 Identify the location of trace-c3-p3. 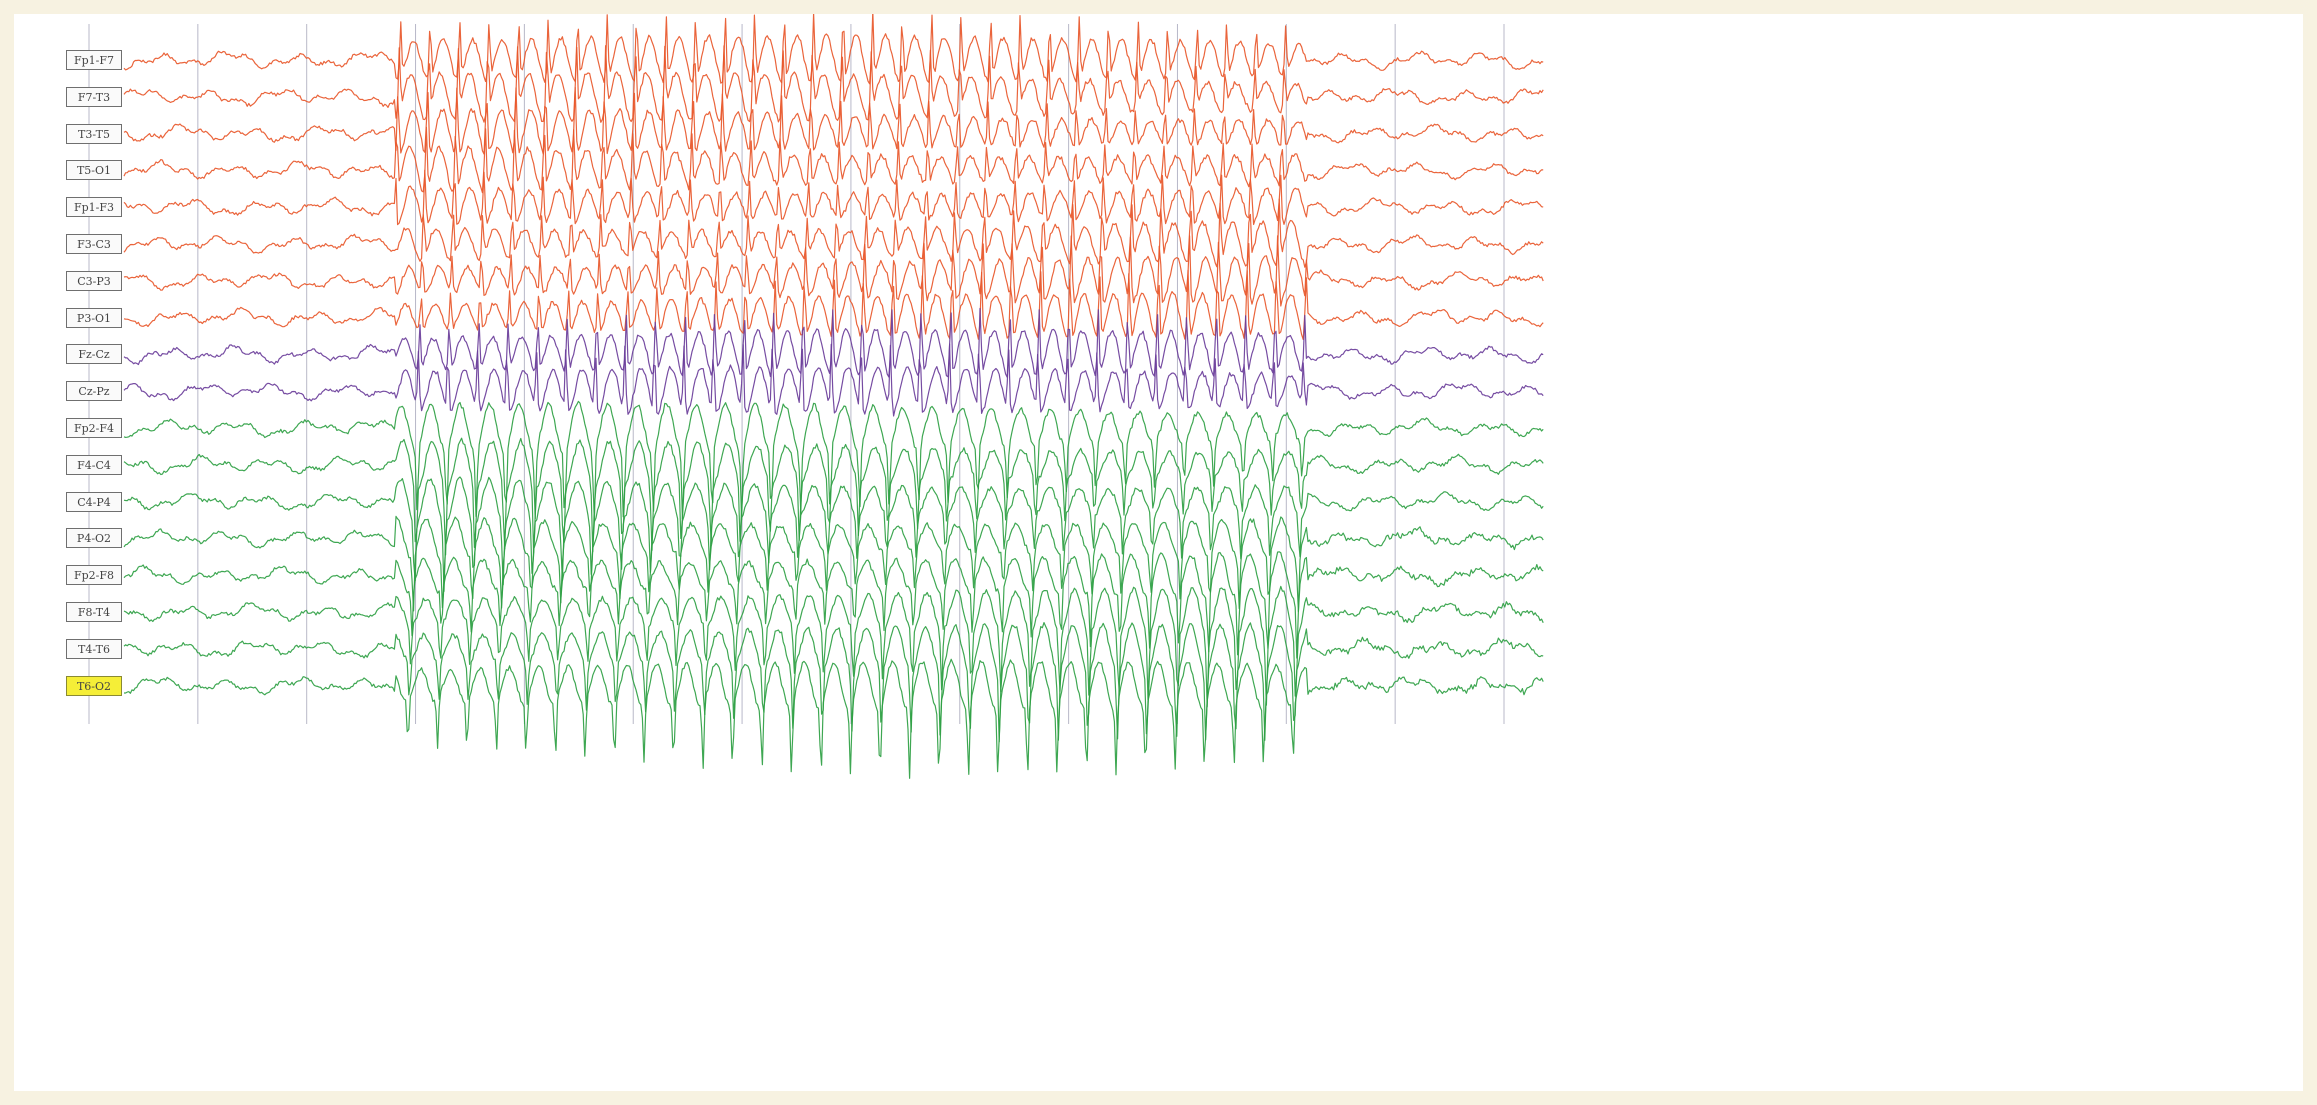
(833, 271).